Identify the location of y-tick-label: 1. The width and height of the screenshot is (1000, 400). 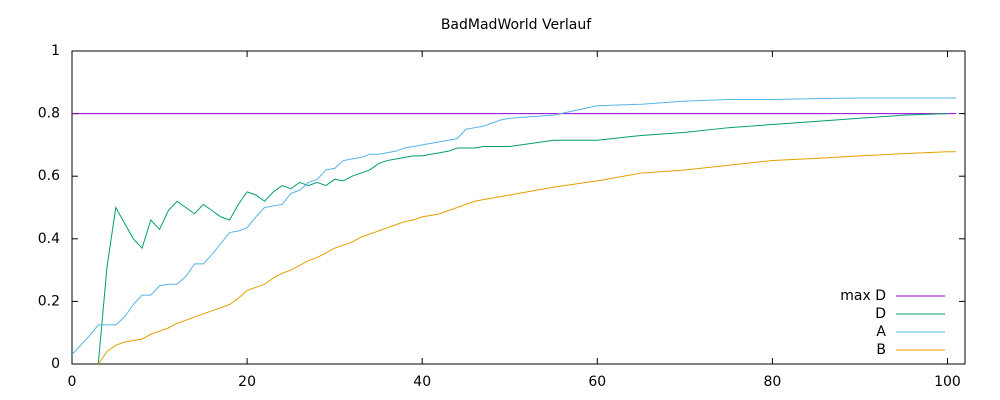
(55, 51).